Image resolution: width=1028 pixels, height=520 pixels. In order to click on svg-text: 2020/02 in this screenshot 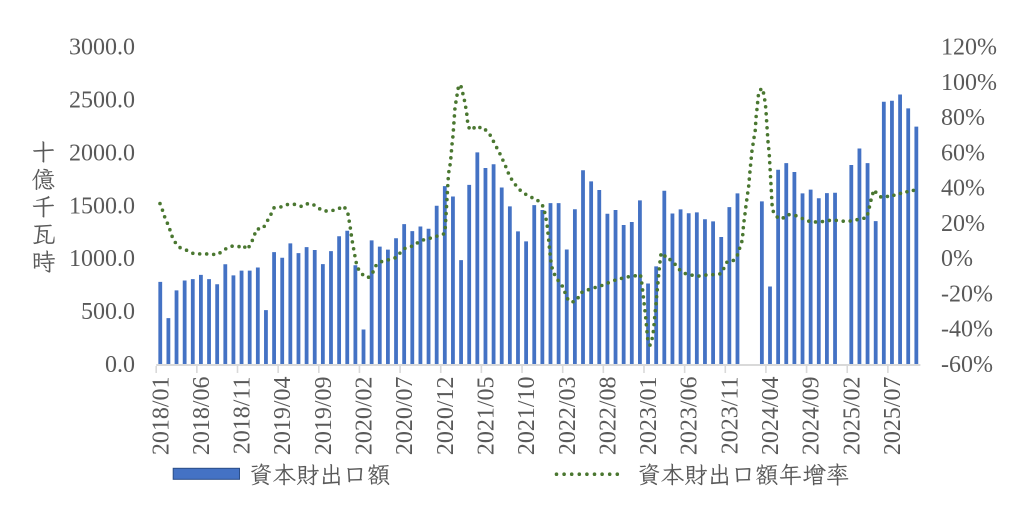, I will do `click(365, 416)`.